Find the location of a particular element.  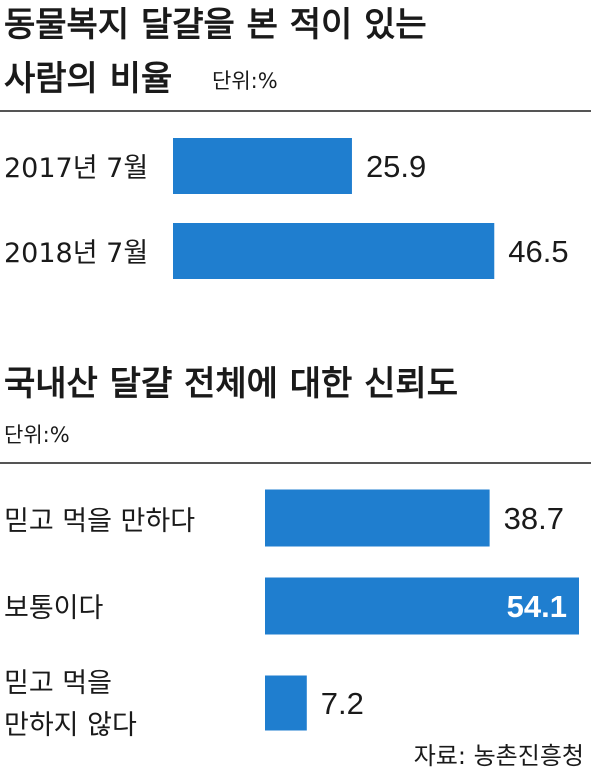

chart2-category-label: 믿고 먹을 만하다 is located at coordinates (99, 521).